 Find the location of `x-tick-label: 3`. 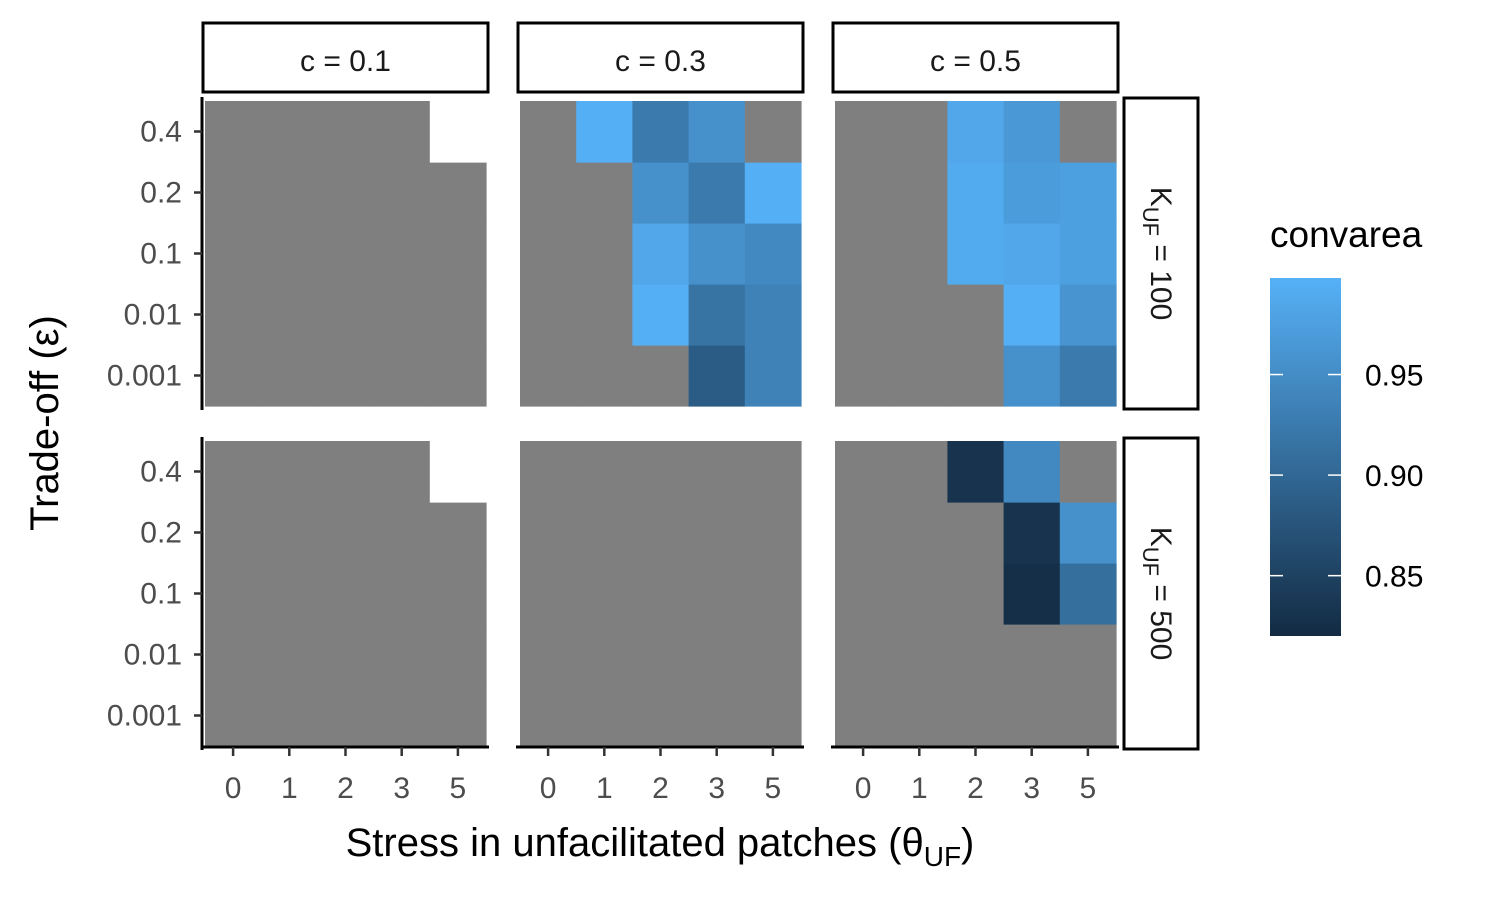

x-tick-label: 3 is located at coordinates (401, 788).